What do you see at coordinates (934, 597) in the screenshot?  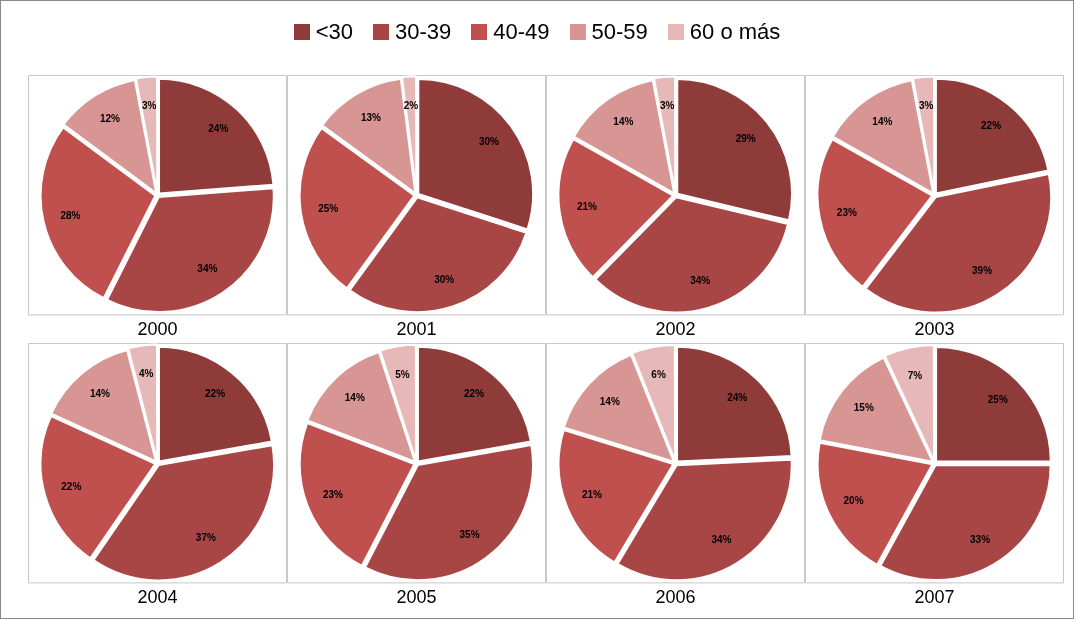 I see `text: 2007` at bounding box center [934, 597].